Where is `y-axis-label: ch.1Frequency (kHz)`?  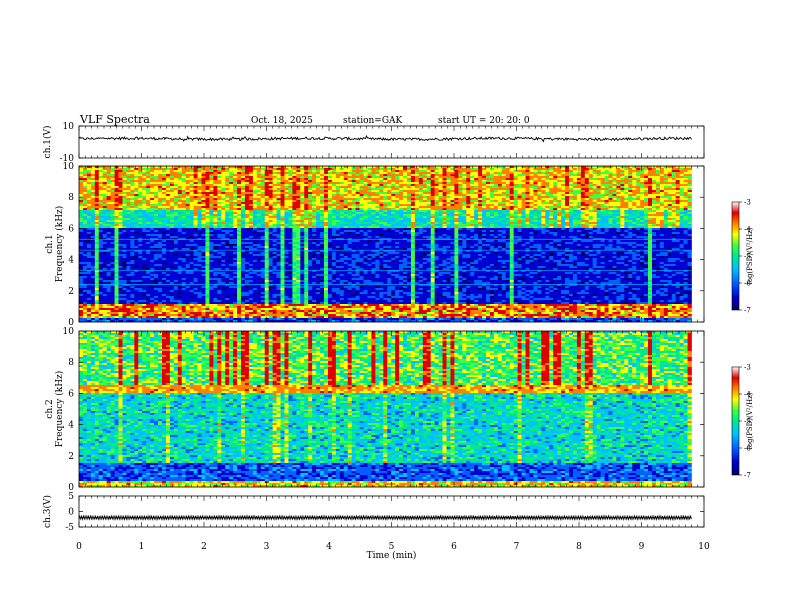 y-axis-label: ch.1Frequency (kHz) is located at coordinates (55, 244).